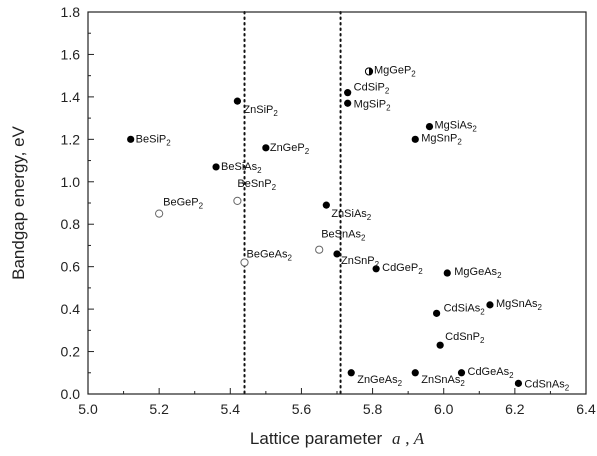 The height and width of the screenshot is (456, 597). Describe the element at coordinates (343, 236) in the screenshot. I see `point-label-BeSnAs2: BeSnAs2` at that location.